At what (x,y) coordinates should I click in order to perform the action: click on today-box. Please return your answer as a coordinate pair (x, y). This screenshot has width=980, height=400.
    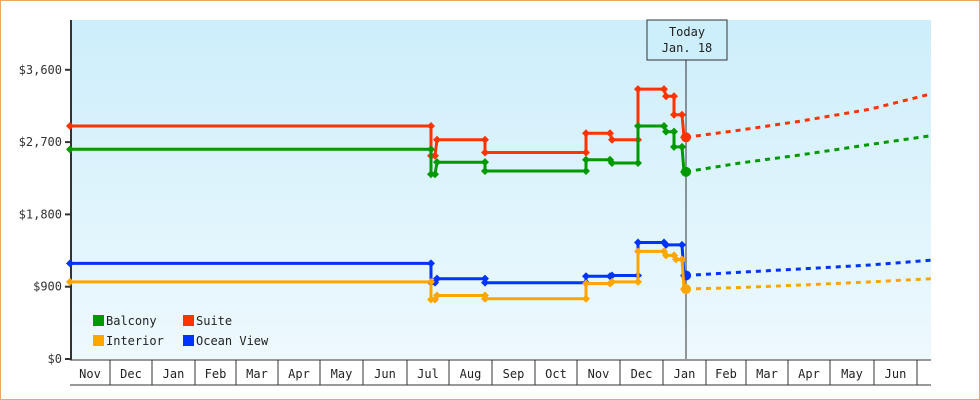
    Looking at the image, I should click on (687, 40).